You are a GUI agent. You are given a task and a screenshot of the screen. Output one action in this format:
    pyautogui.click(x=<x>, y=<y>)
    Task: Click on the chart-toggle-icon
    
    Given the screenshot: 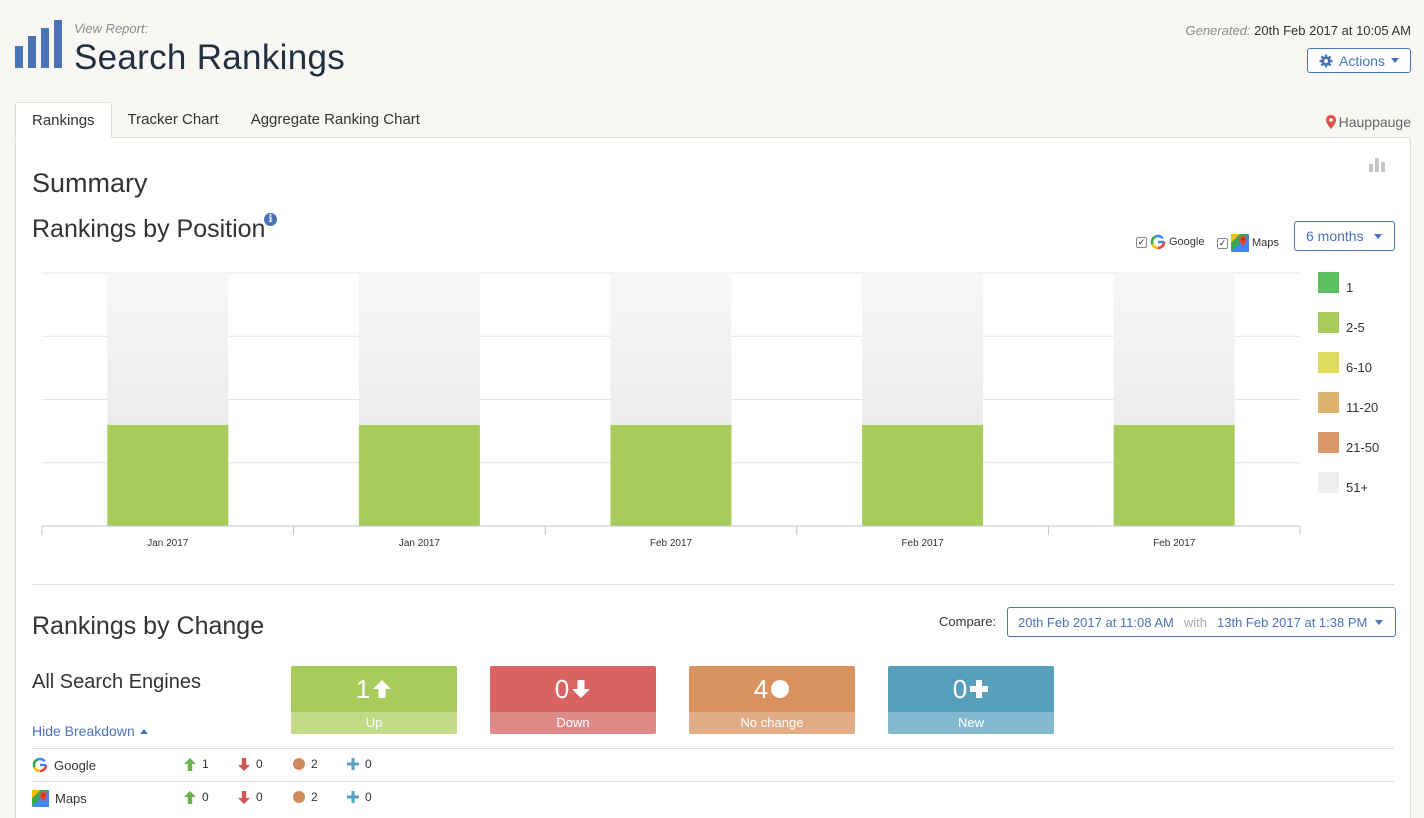 What is the action you would take?
    pyautogui.click(x=1377, y=165)
    